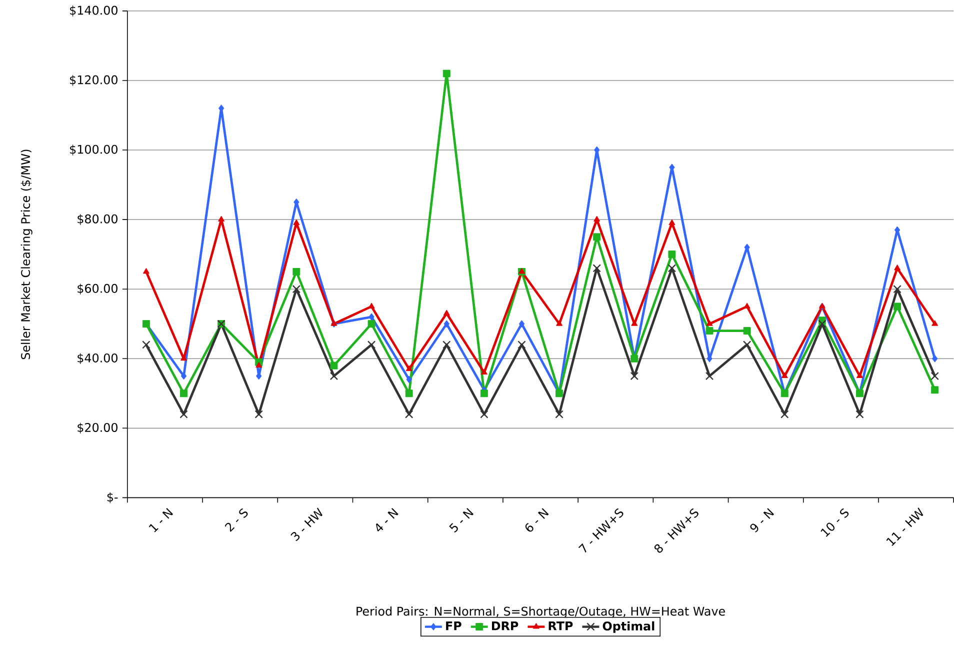 Image resolution: width=954 pixels, height=657 pixels. I want to click on x-tick-label: 11 - HW, so click(905, 526).